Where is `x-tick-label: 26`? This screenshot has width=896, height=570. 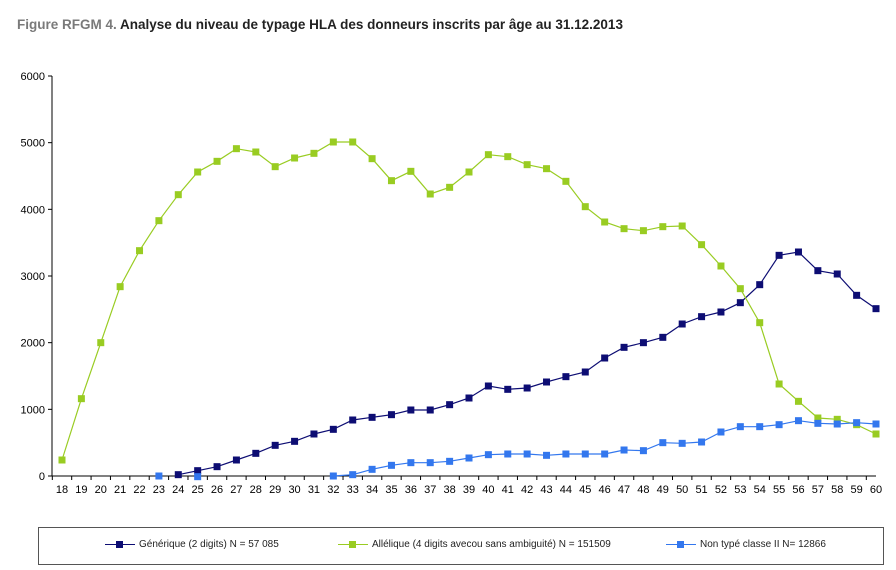 x-tick-label: 26 is located at coordinates (217, 490).